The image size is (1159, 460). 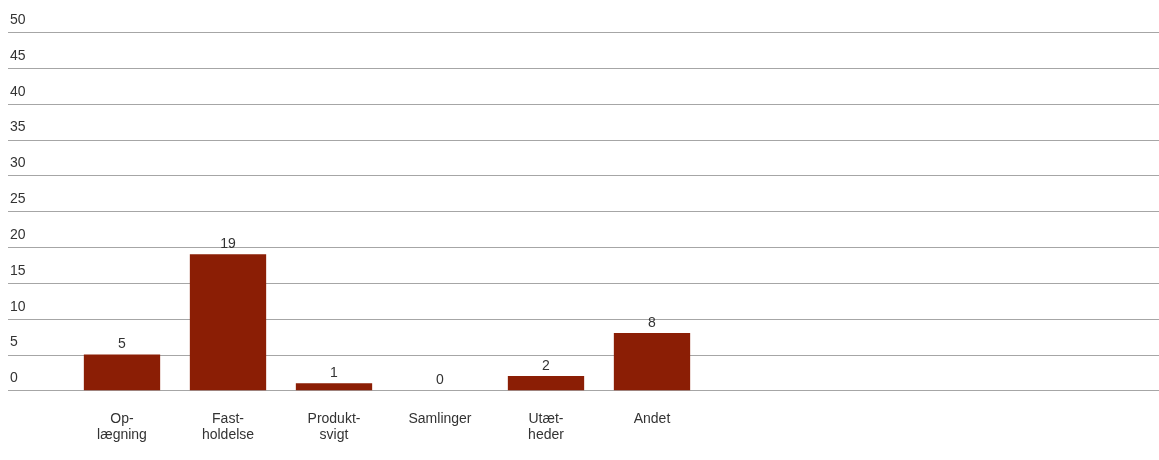 I want to click on data-label: 1, so click(x=334, y=372).